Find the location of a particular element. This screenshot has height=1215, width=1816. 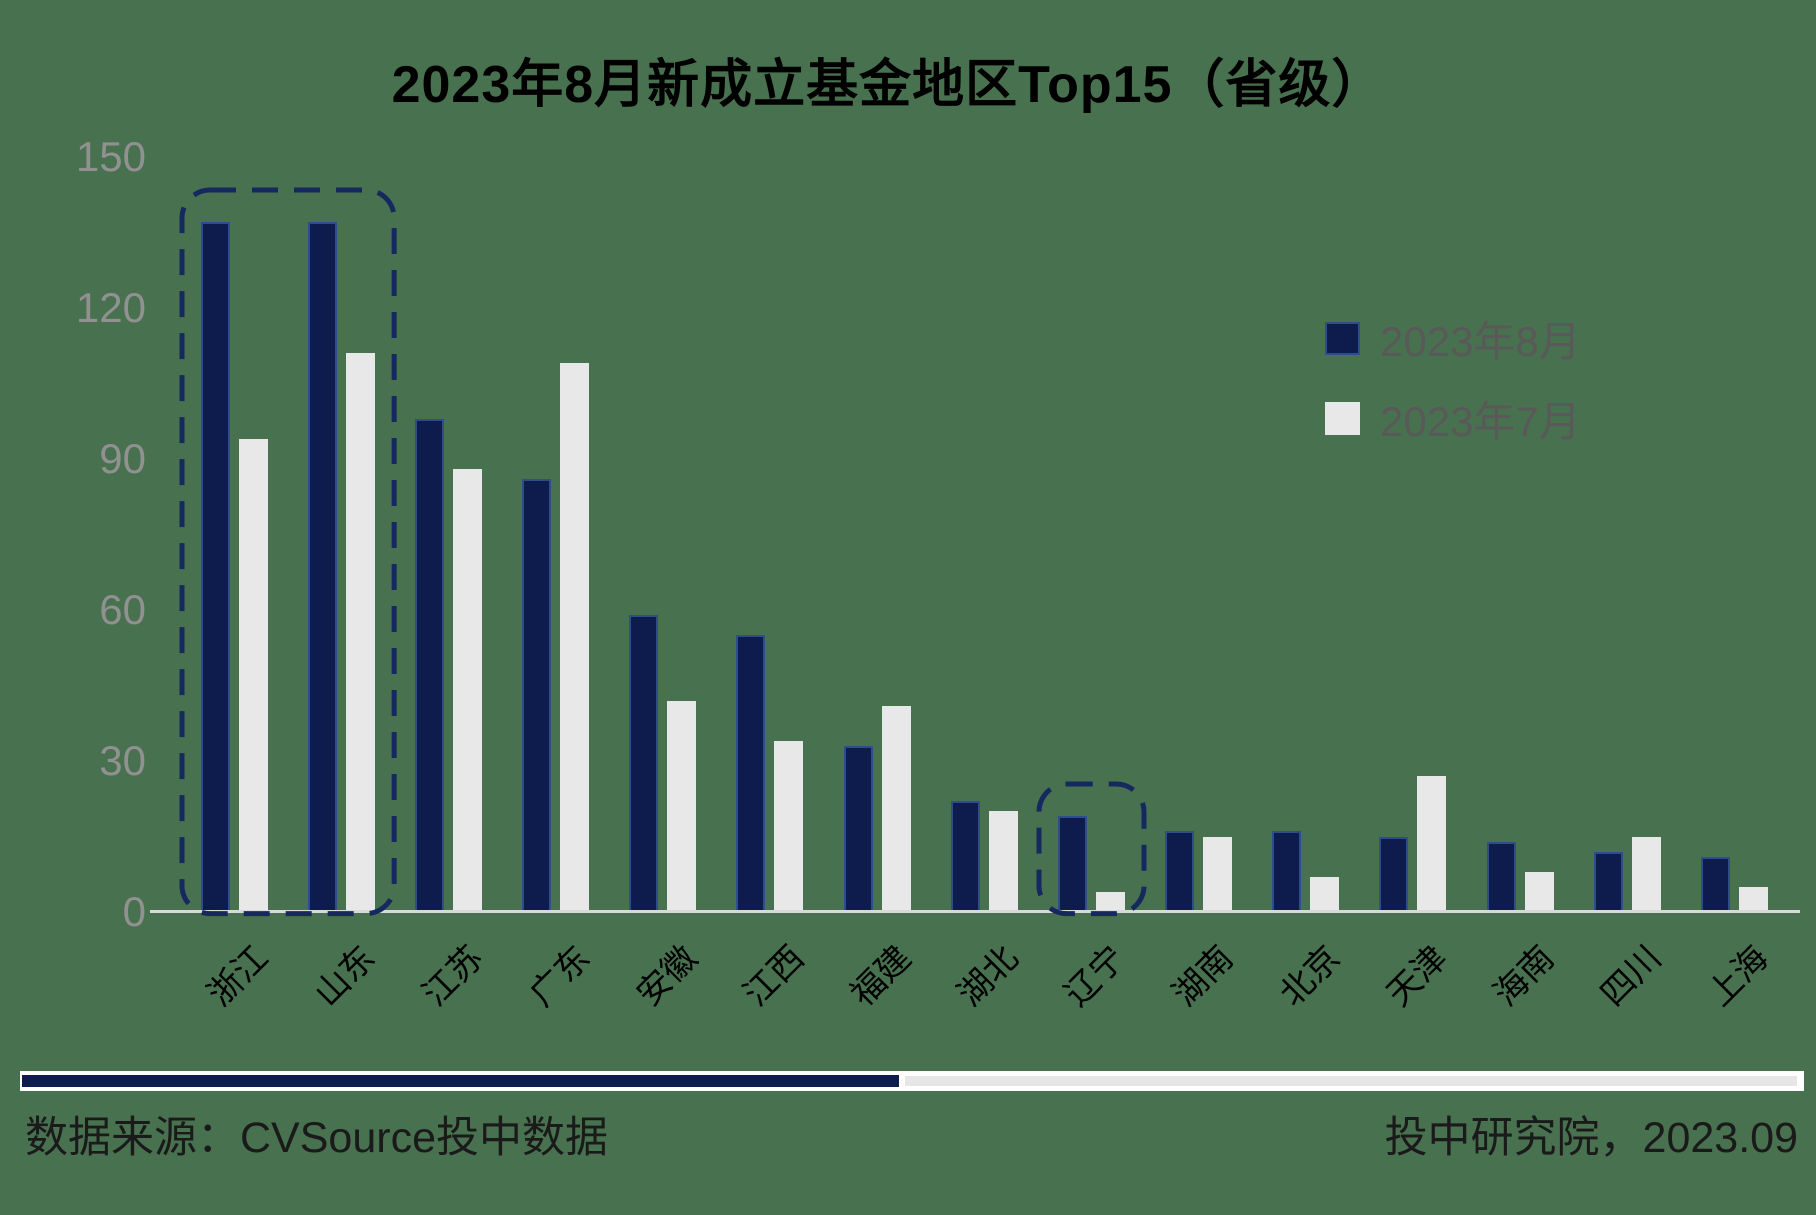

y-axis-tick-30: 30 is located at coordinates (122, 760).